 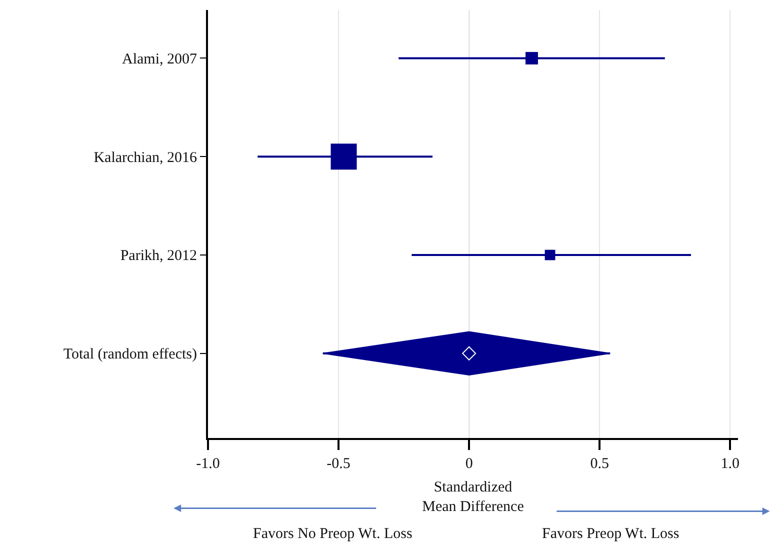 What do you see at coordinates (160, 59) in the screenshot?
I see `y-tick-label: Alami, 2007` at bounding box center [160, 59].